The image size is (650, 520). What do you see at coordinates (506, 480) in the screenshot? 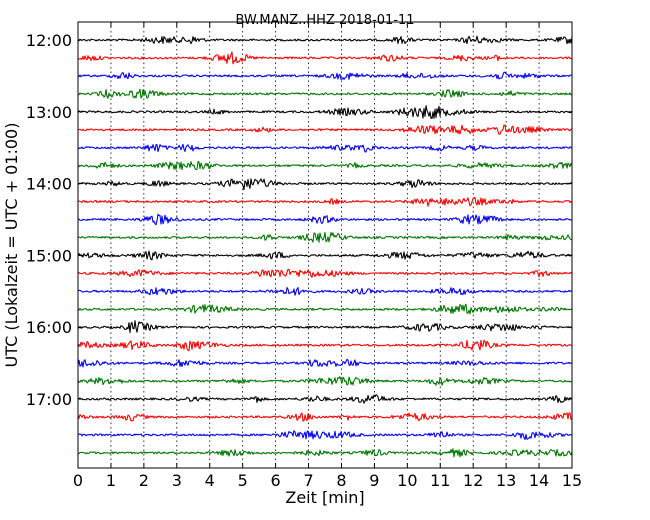
I see `x-tick-label: 13` at bounding box center [506, 480].